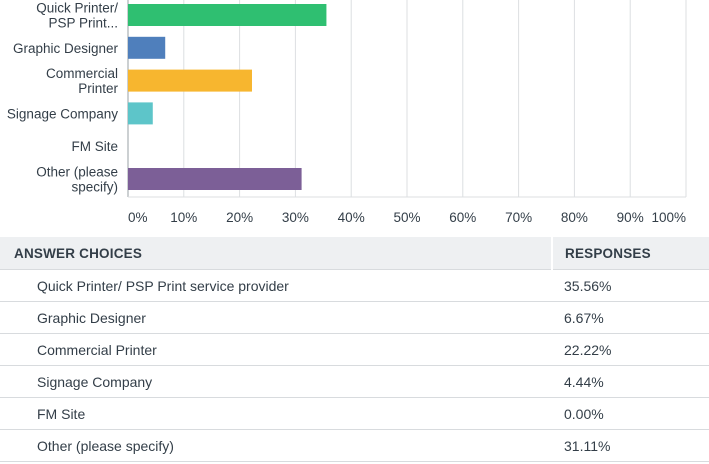 The height and width of the screenshot is (464, 709). What do you see at coordinates (276, 445) in the screenshot?
I see `answer-choice: Other (please specify)` at bounding box center [276, 445].